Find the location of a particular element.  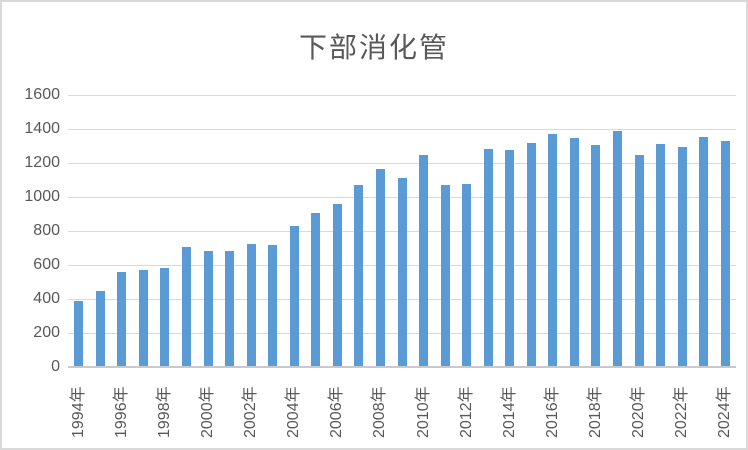

x-axis-tick-label: 2012年 is located at coordinates (466, 412).